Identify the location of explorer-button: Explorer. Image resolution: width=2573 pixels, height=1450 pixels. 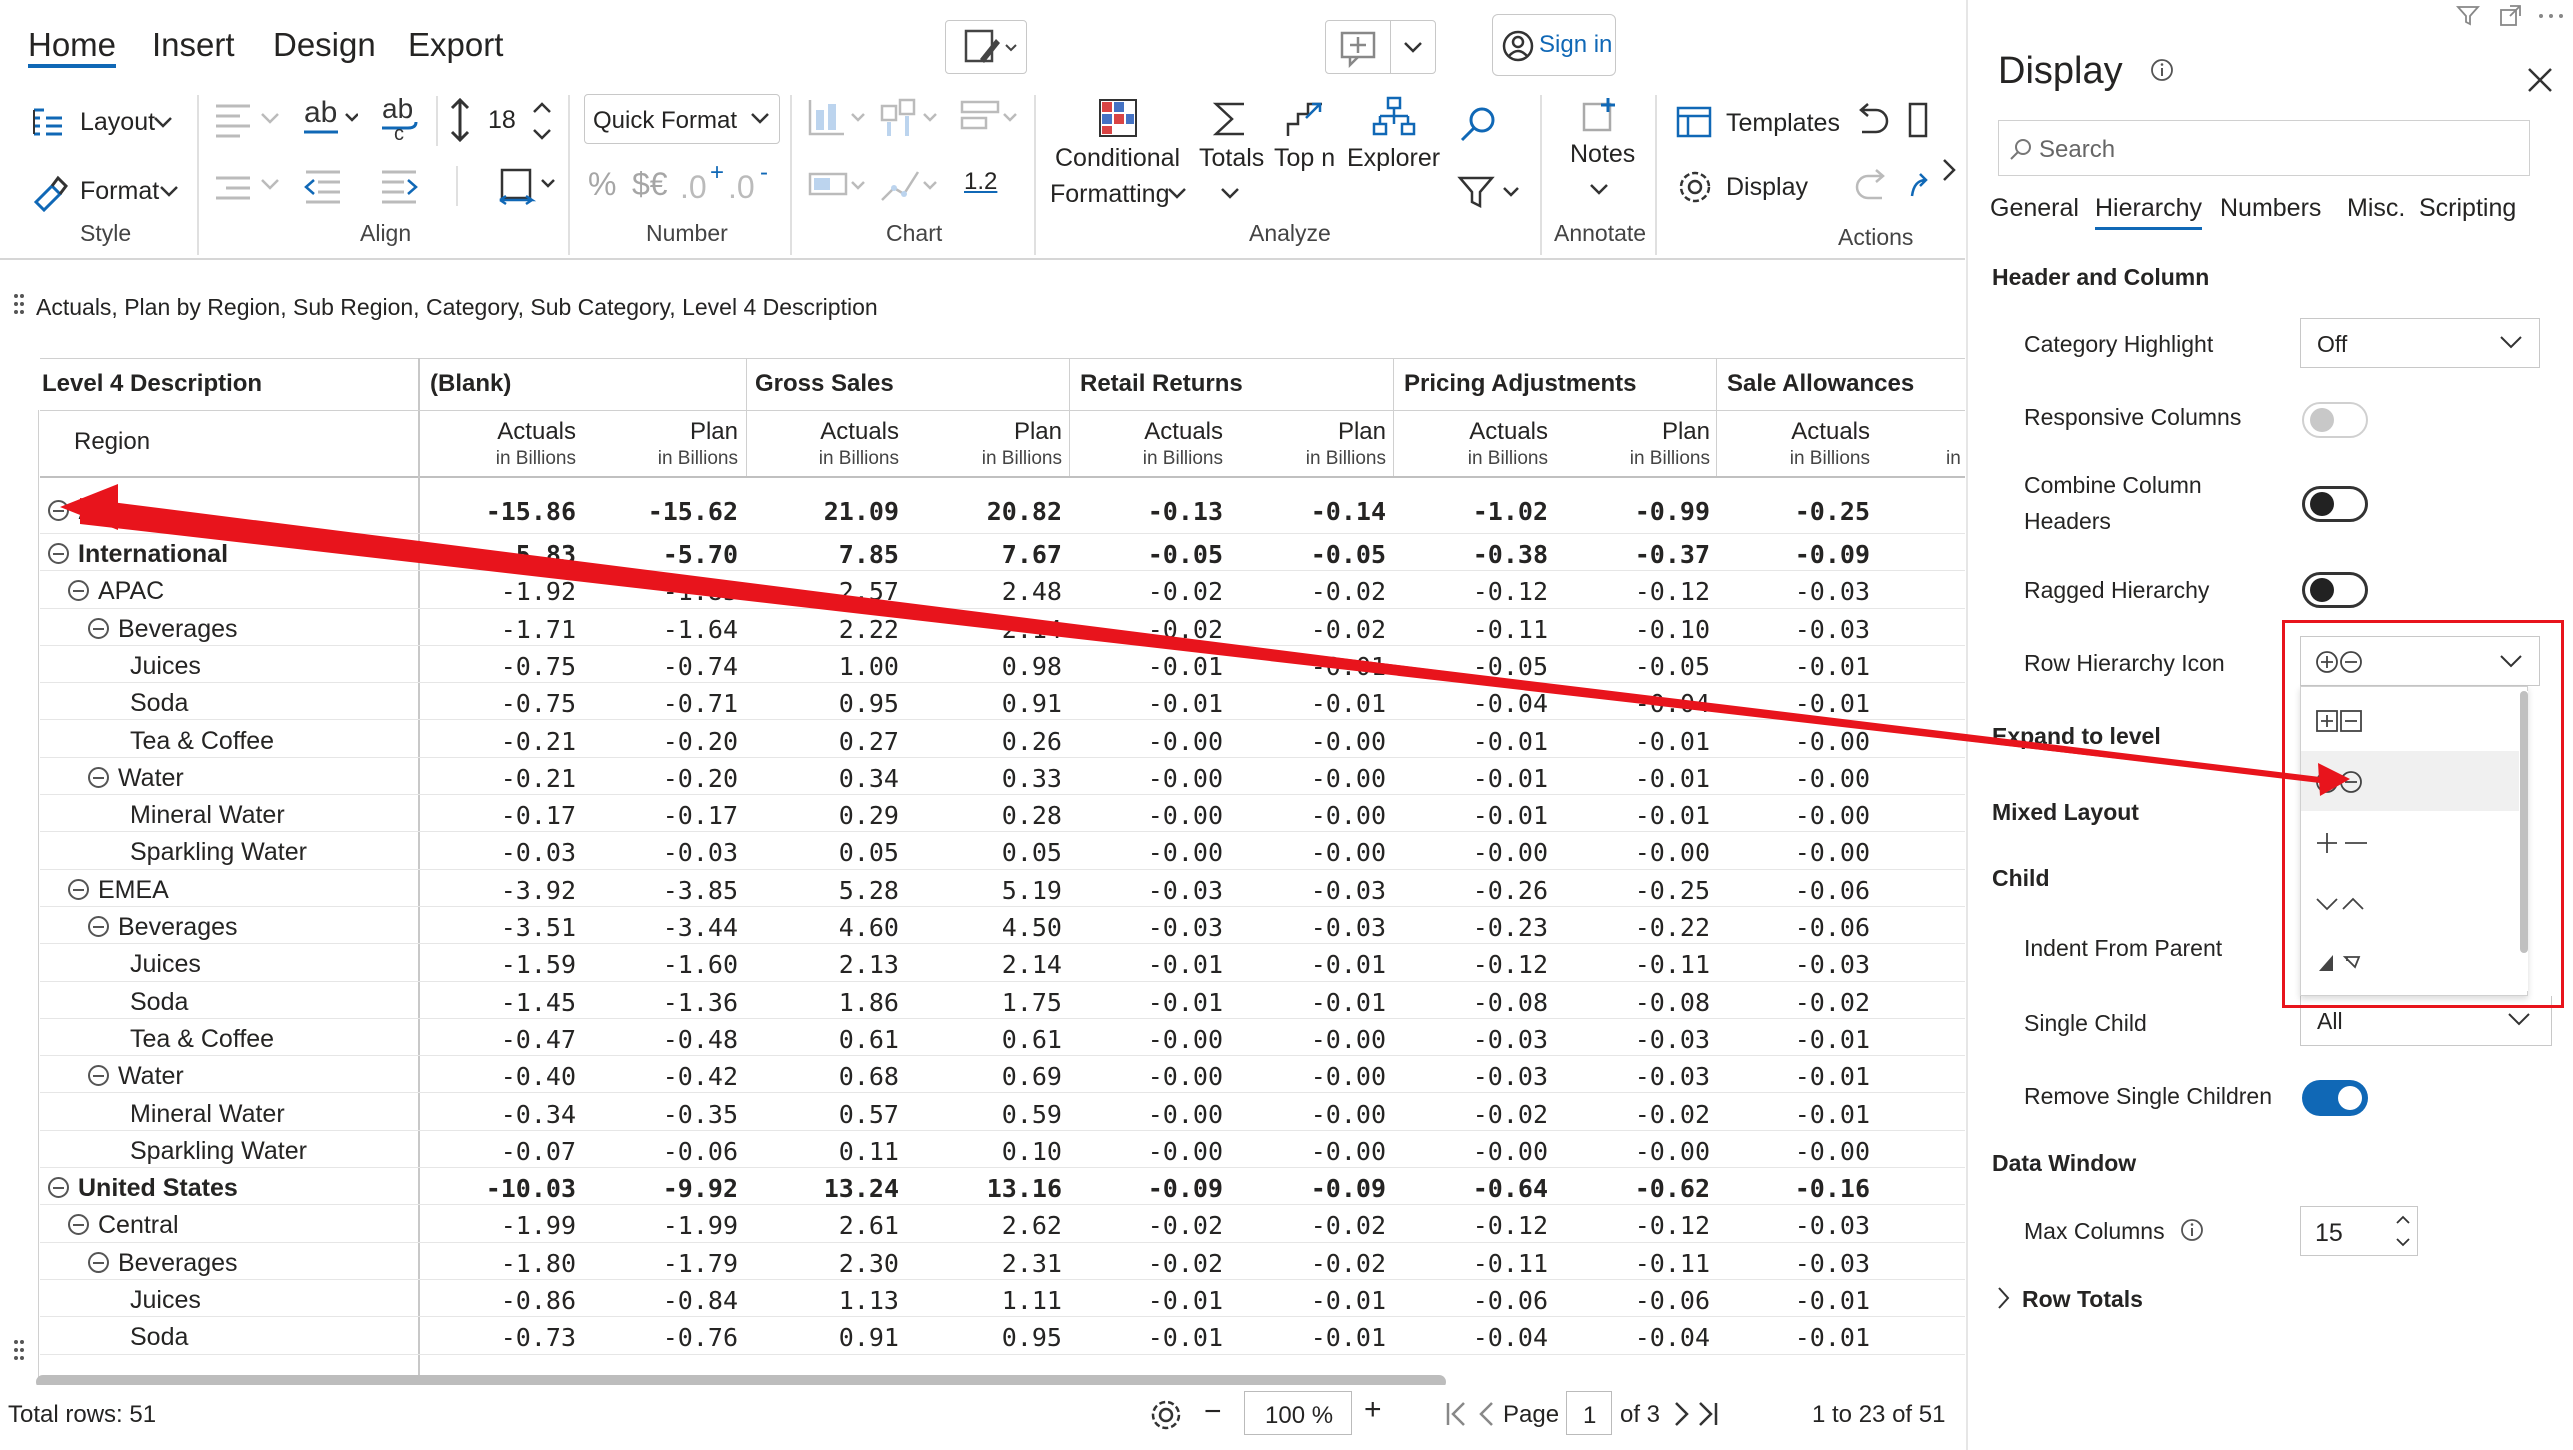
(1394, 158).